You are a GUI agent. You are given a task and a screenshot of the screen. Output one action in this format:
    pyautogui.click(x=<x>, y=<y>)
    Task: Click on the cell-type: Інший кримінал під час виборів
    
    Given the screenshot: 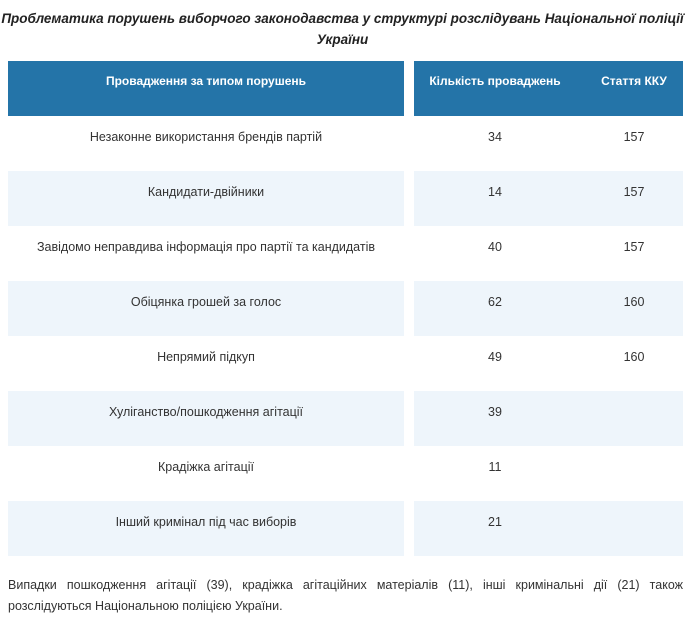 What is the action you would take?
    pyautogui.click(x=206, y=522)
    